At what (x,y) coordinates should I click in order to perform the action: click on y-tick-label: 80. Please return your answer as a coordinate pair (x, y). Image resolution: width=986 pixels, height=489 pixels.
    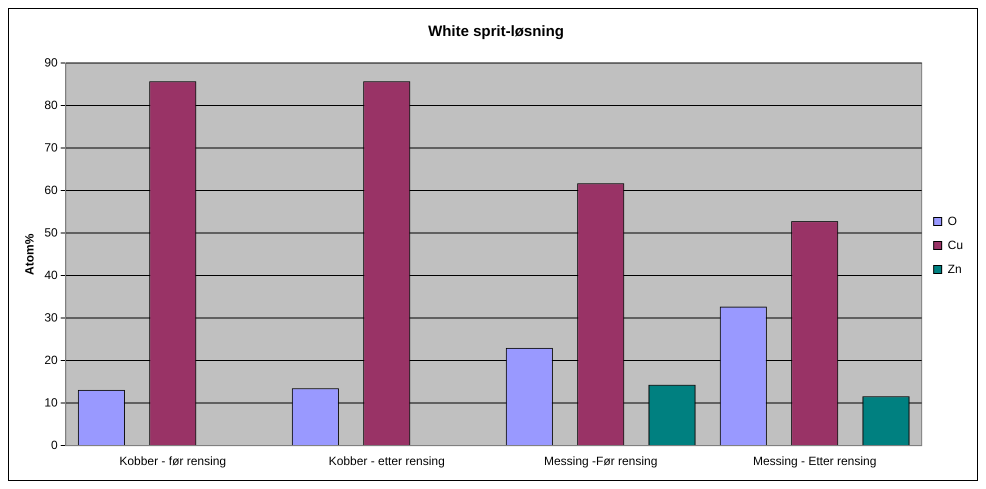
    Looking at the image, I should click on (51, 105).